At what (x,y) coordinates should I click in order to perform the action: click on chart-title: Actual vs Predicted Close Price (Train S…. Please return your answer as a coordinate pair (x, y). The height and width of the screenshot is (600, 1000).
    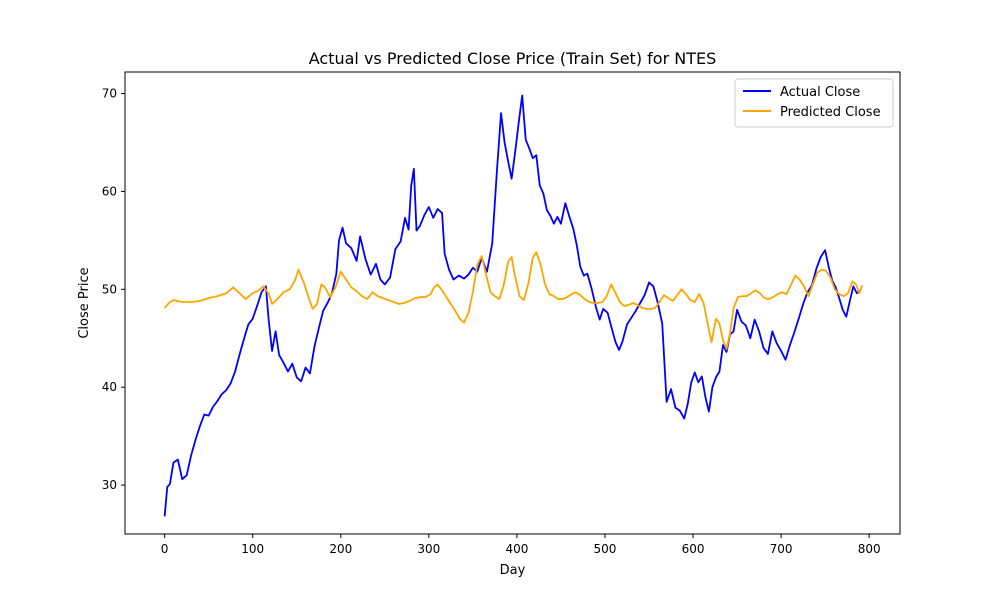
    Looking at the image, I should click on (513, 58).